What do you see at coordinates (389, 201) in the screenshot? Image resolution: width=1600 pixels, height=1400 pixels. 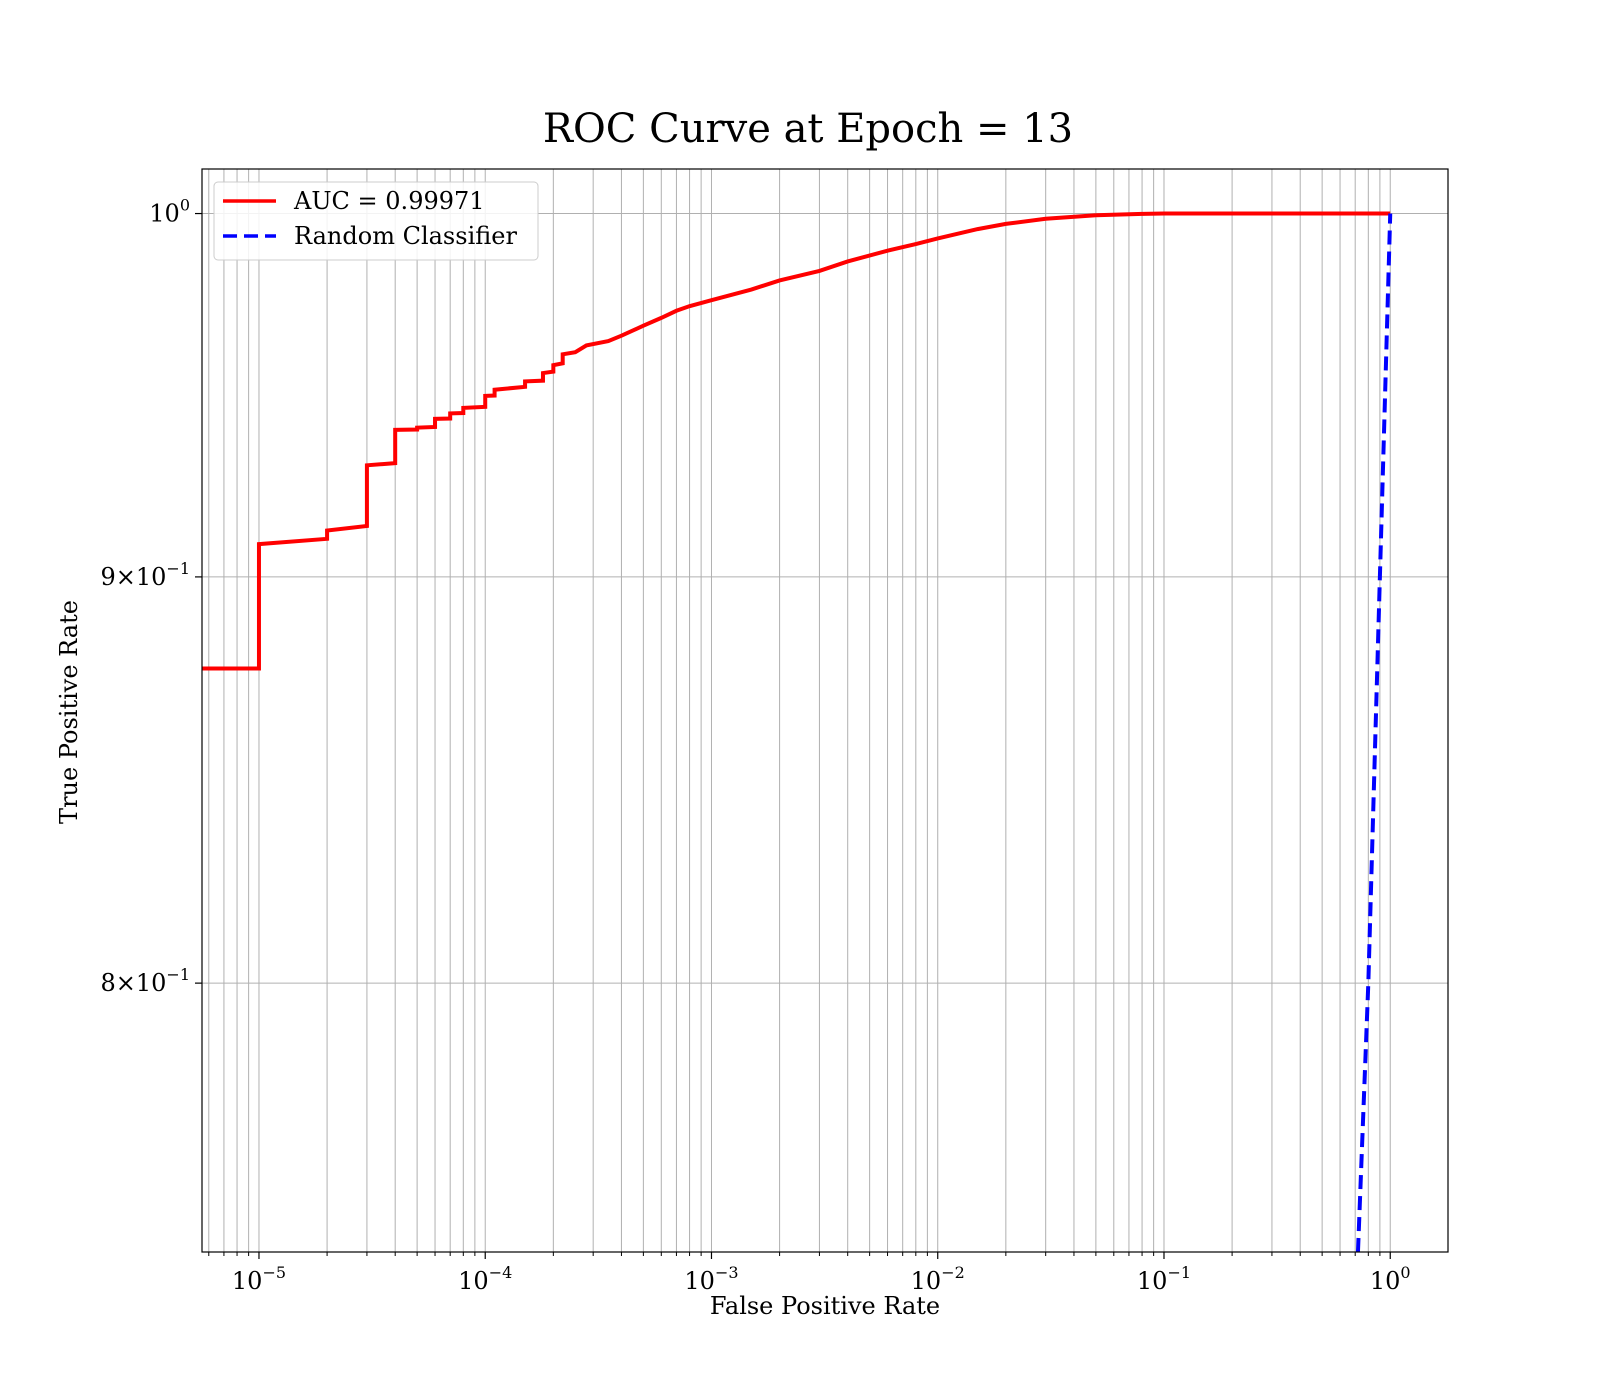 I see `legend-label-auc: AUC = 0.99971` at bounding box center [389, 201].